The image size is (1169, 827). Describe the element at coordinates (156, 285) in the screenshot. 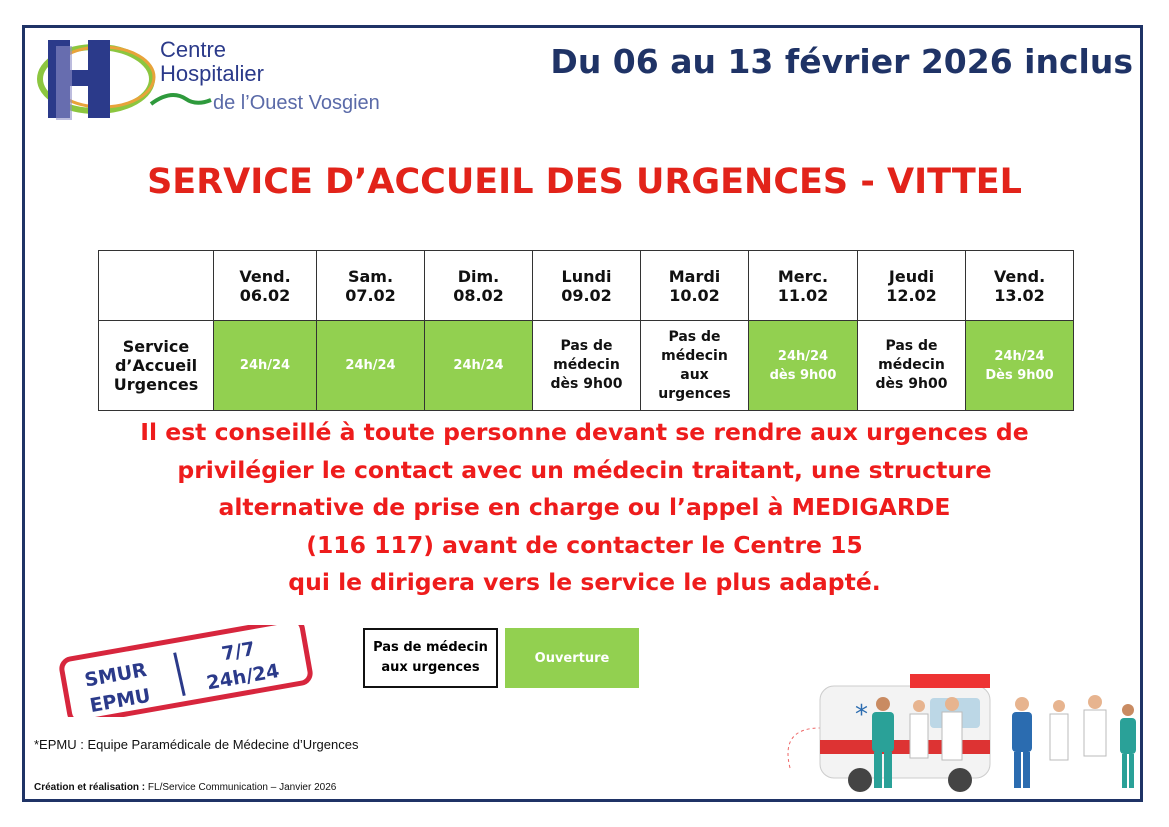

I see `empty-header-cell` at that location.